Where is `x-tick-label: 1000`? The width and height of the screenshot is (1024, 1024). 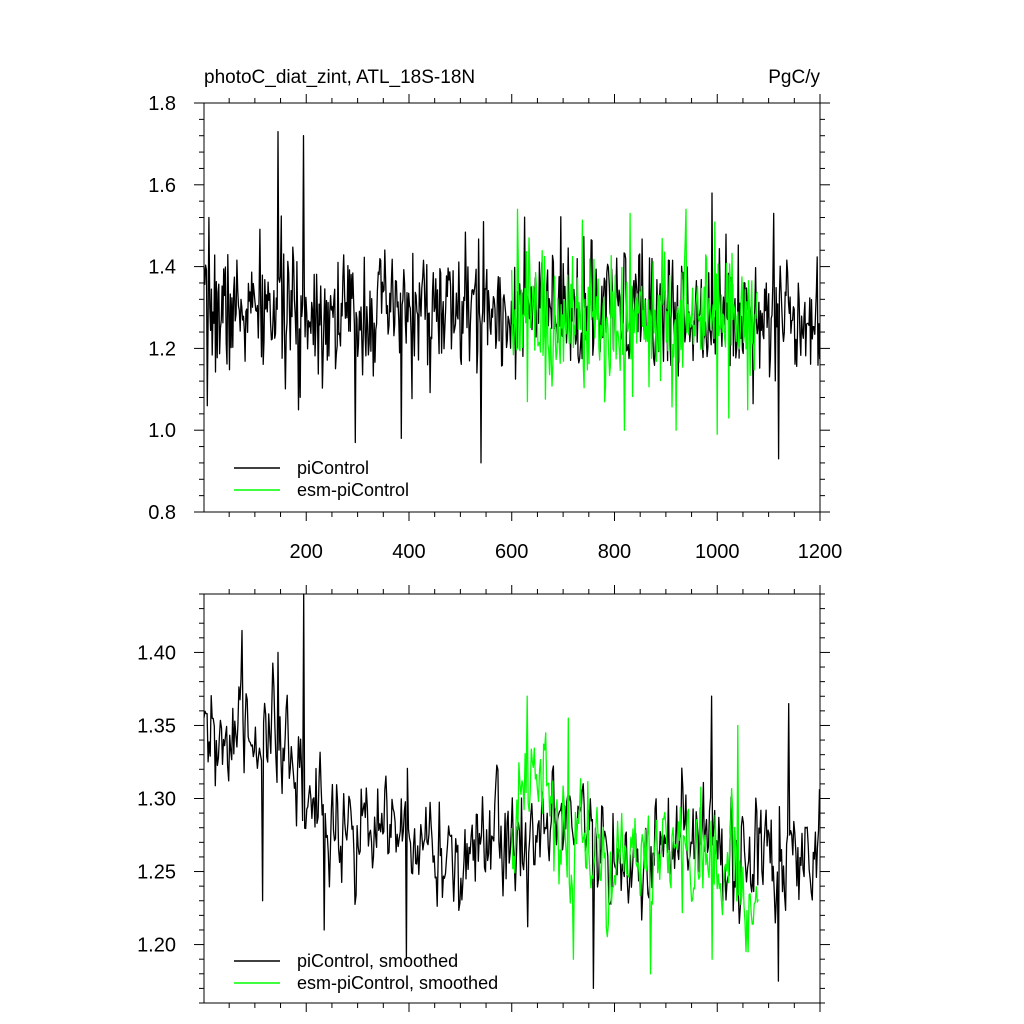
x-tick-label: 1000 is located at coordinates (717, 552).